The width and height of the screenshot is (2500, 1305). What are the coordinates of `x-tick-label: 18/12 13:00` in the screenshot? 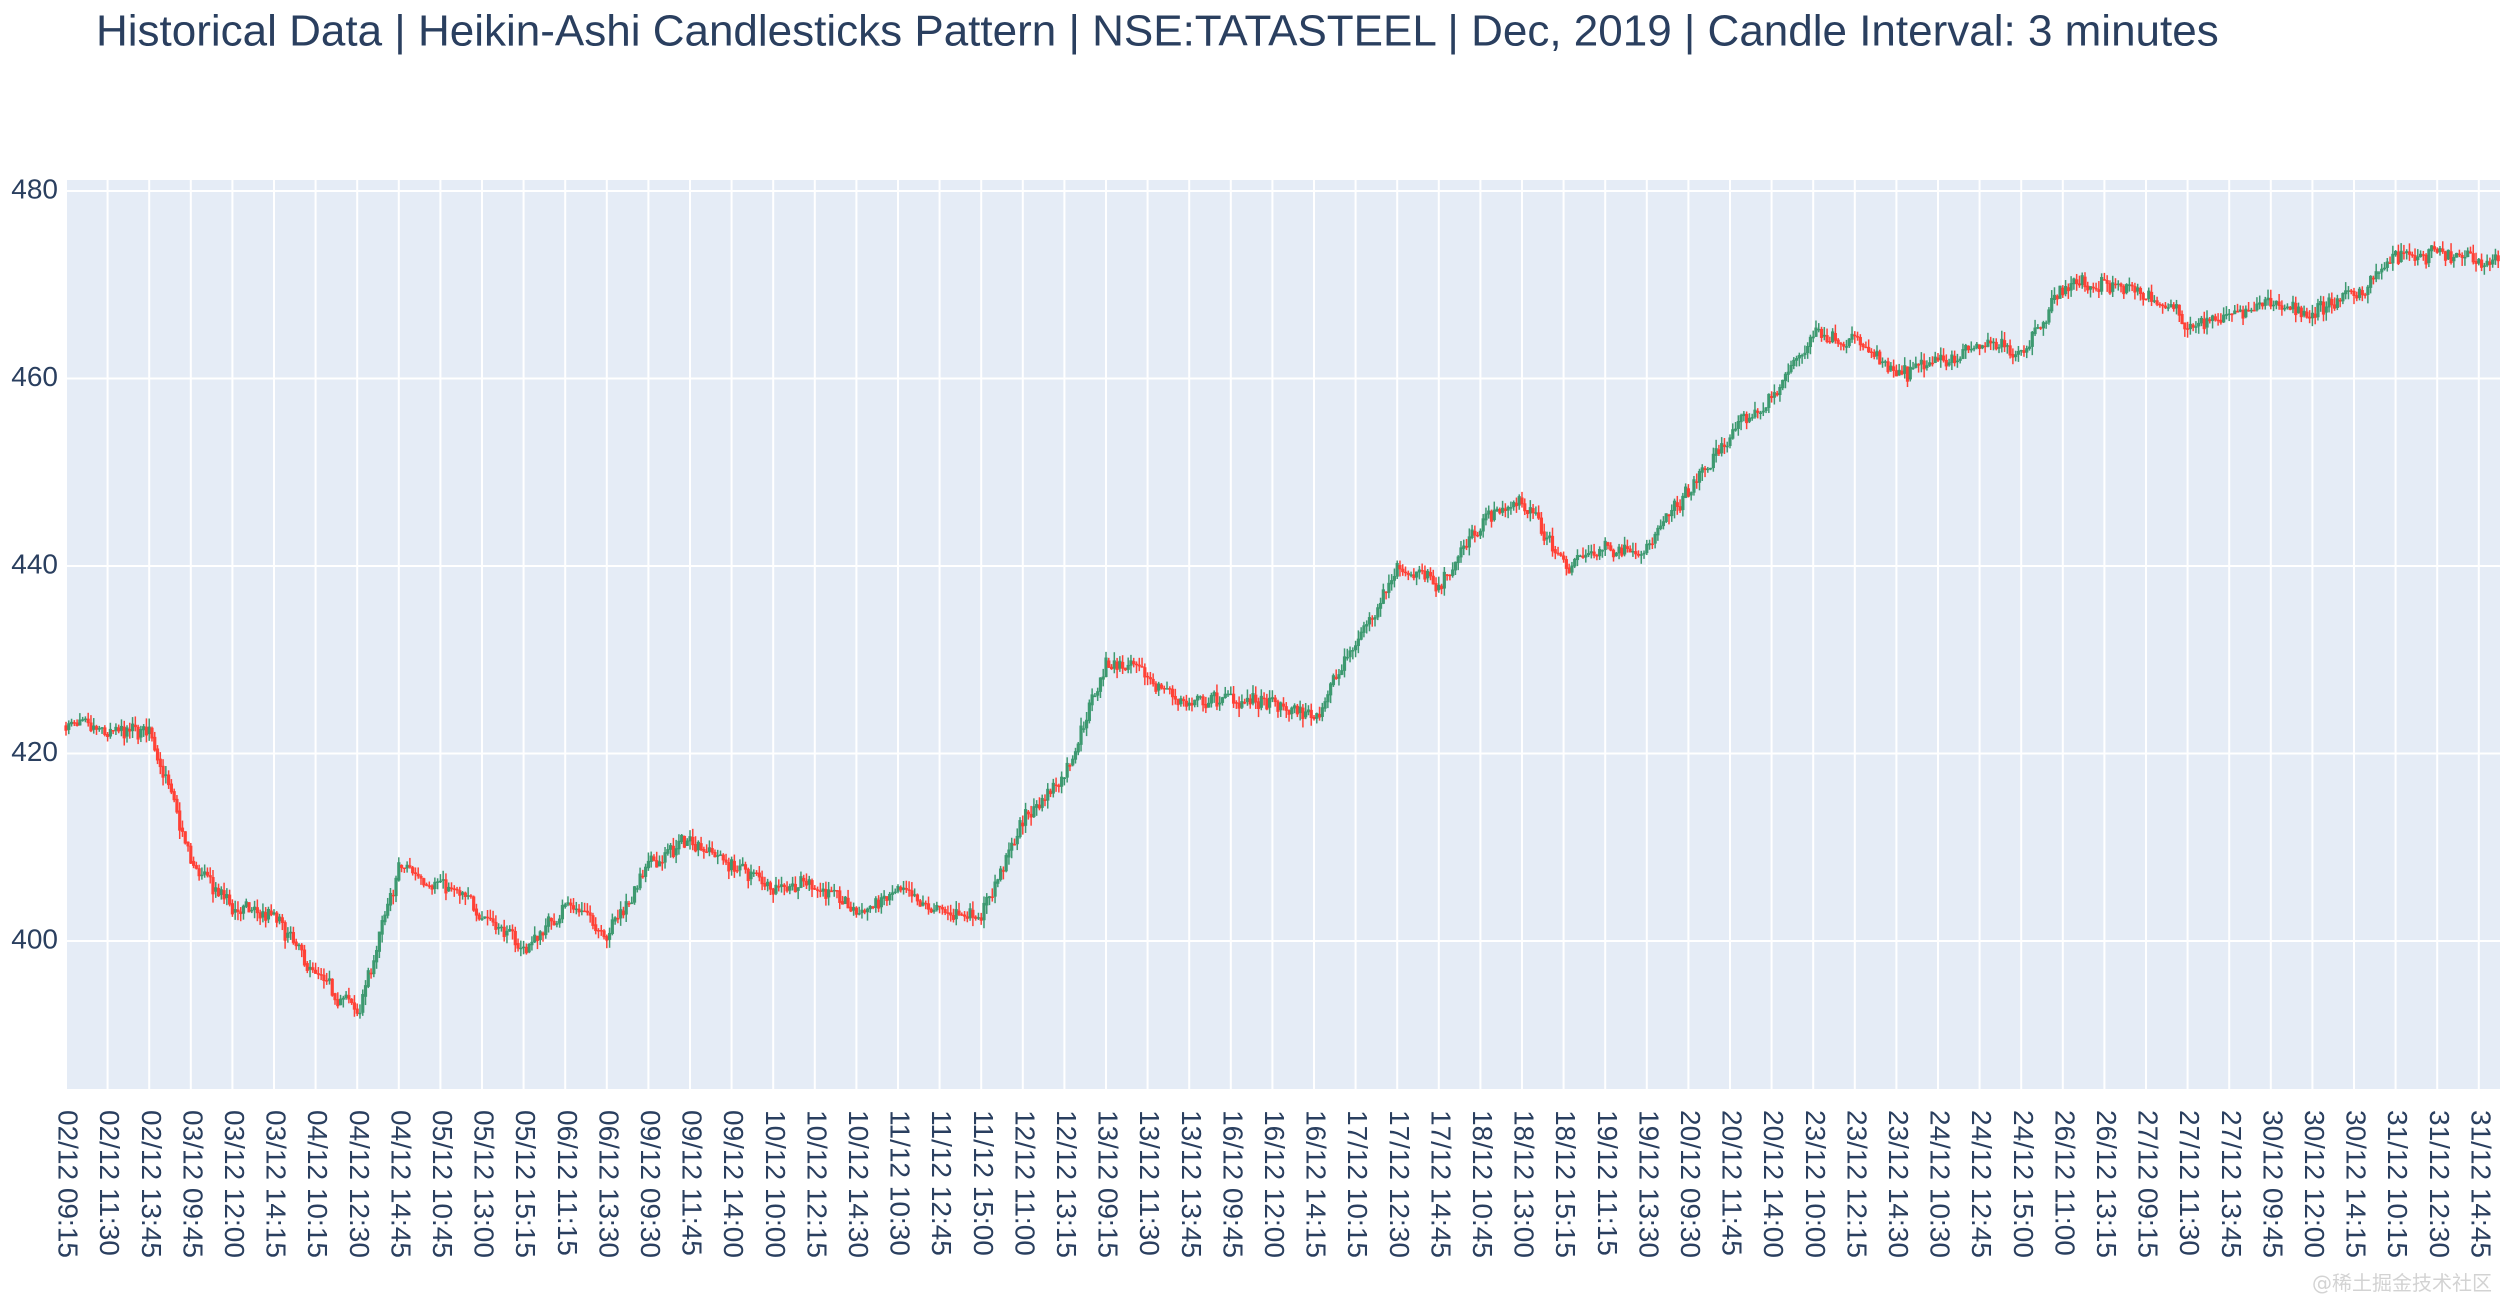 It's located at (1524, 1184).